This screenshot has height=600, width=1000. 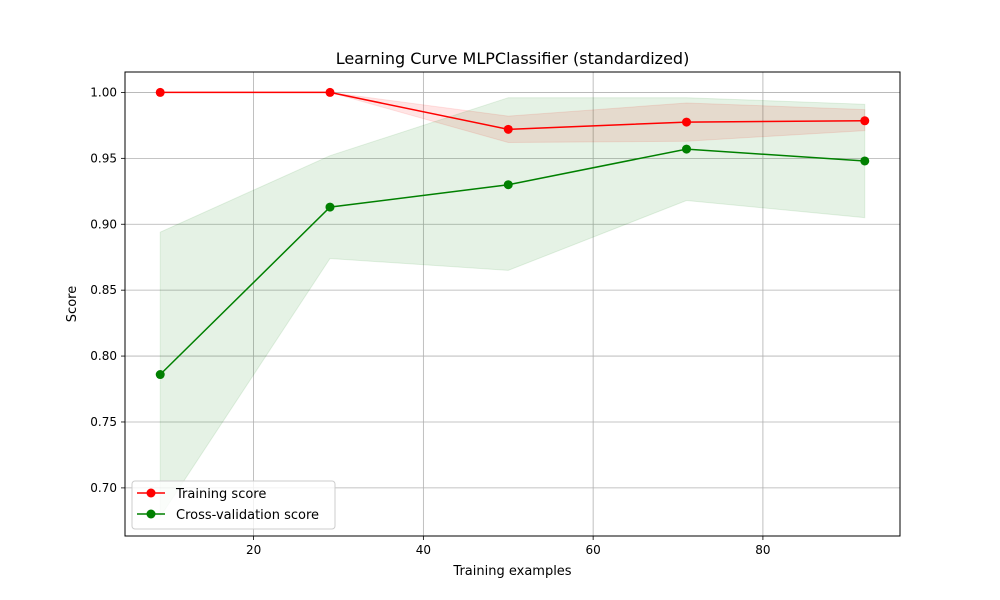 What do you see at coordinates (103, 158) in the screenshot?
I see `y-tick-label: 0.95` at bounding box center [103, 158].